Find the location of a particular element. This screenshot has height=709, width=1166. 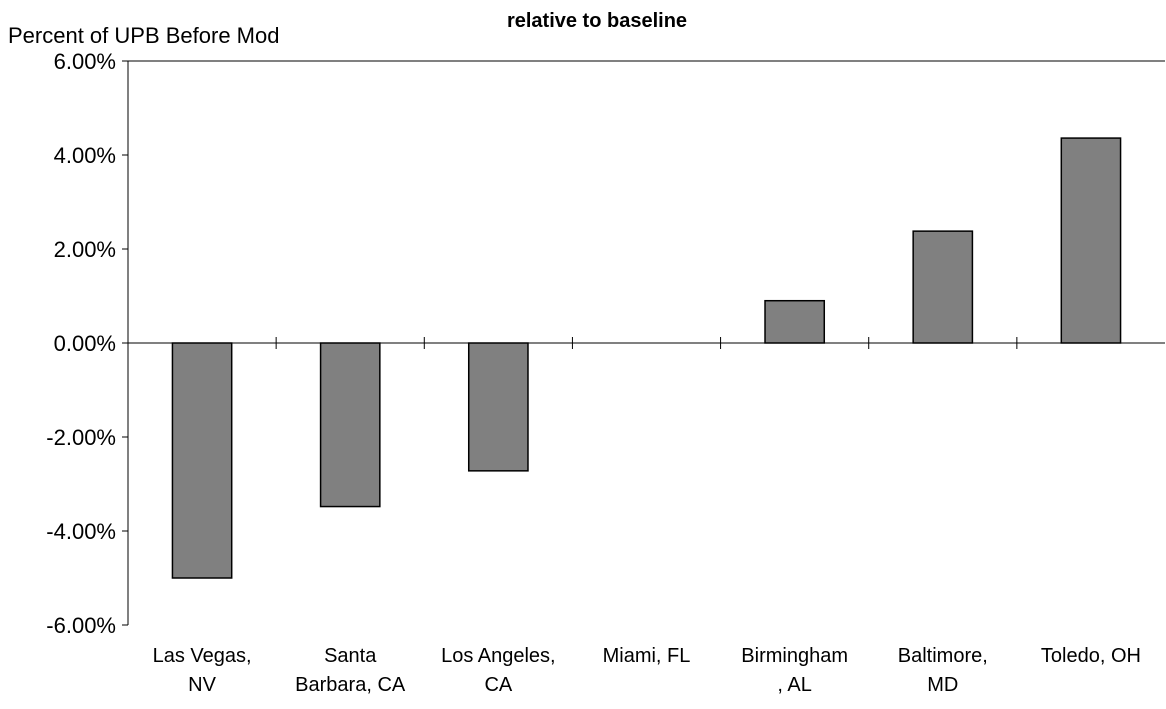

y-tick-label: 4.00% is located at coordinates (85, 155).